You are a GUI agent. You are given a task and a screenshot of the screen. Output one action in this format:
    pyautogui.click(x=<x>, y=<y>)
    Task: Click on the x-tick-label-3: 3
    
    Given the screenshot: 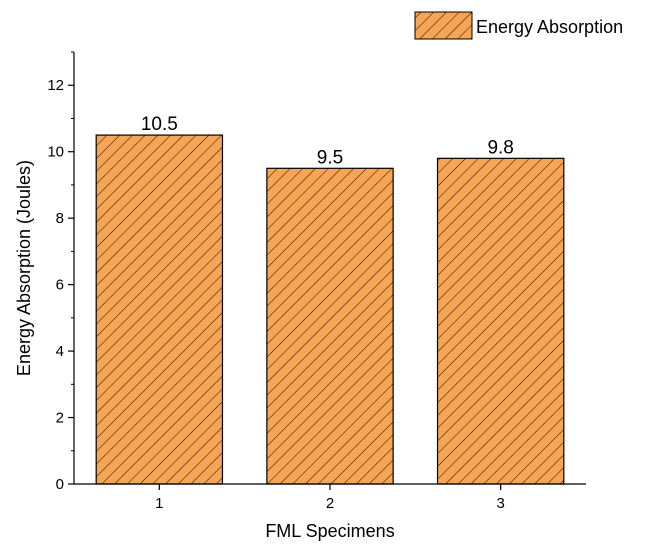 What is the action you would take?
    pyautogui.click(x=500, y=503)
    